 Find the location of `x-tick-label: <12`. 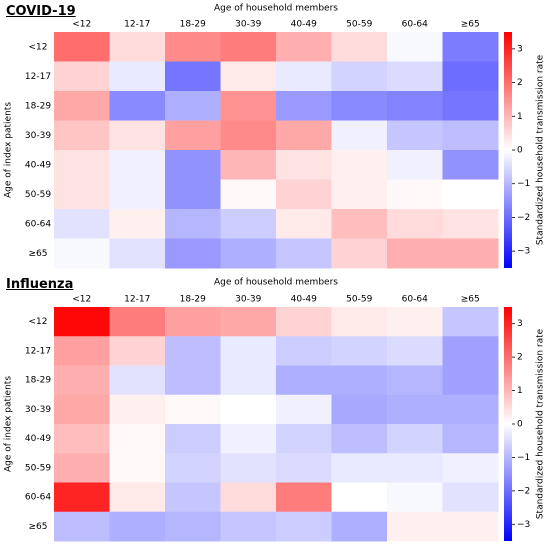

x-tick-label: <12 is located at coordinates (81, 300).